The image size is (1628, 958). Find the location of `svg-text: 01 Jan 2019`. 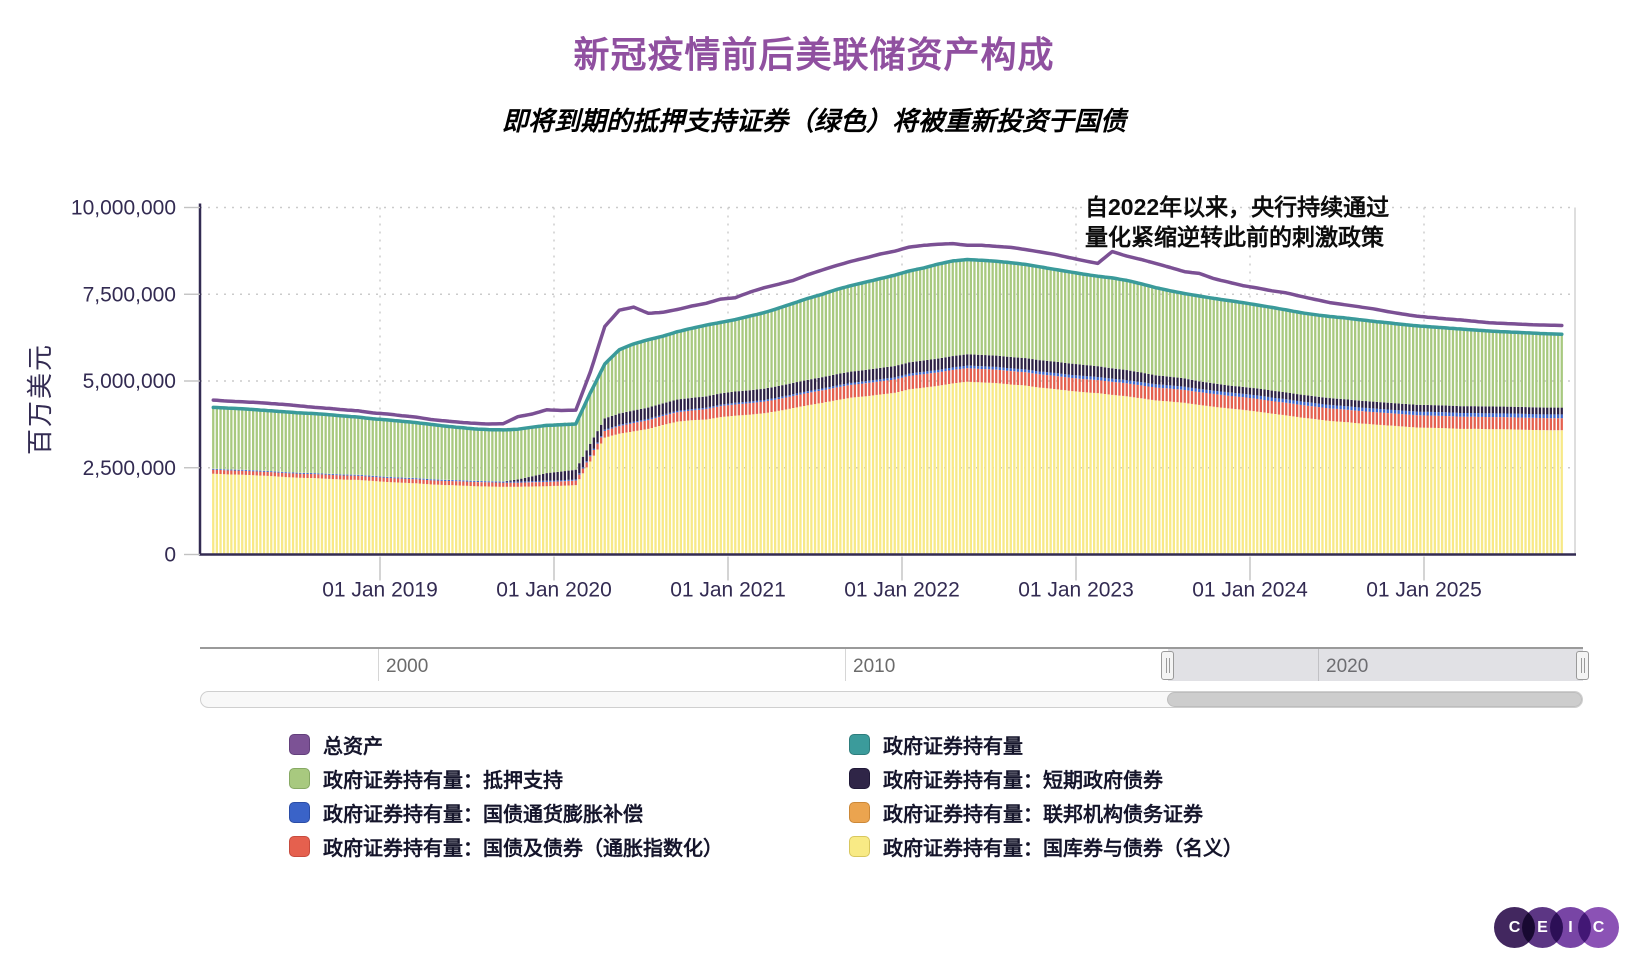

svg-text: 01 Jan 2019 is located at coordinates (380, 590).